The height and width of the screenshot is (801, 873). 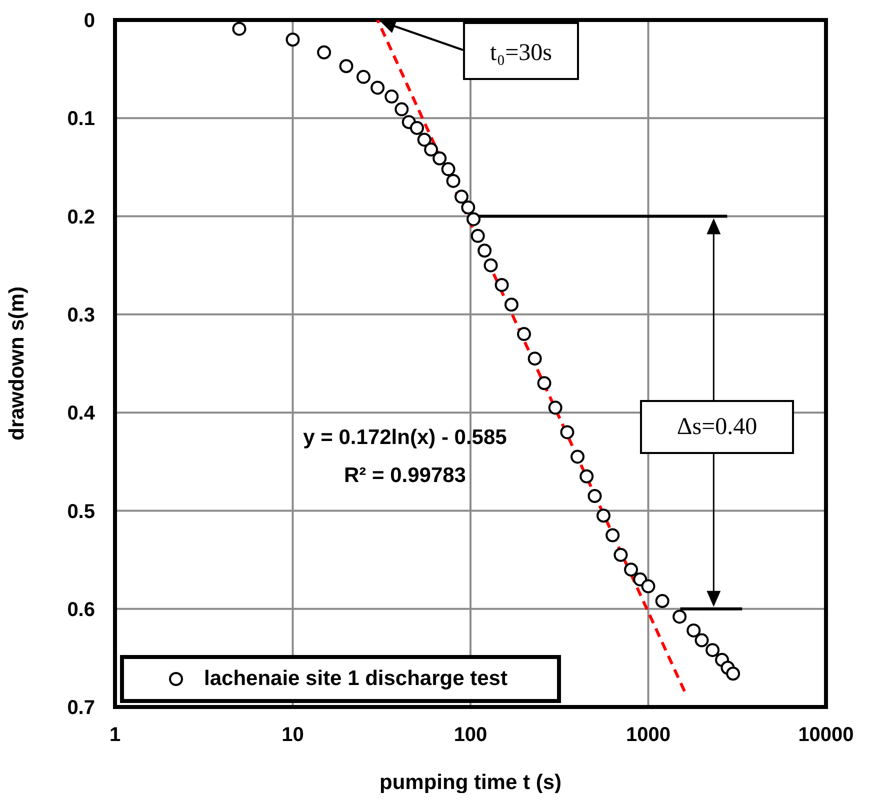 What do you see at coordinates (717, 427) in the screenshot?
I see `annotation: Δs=0.40` at bounding box center [717, 427].